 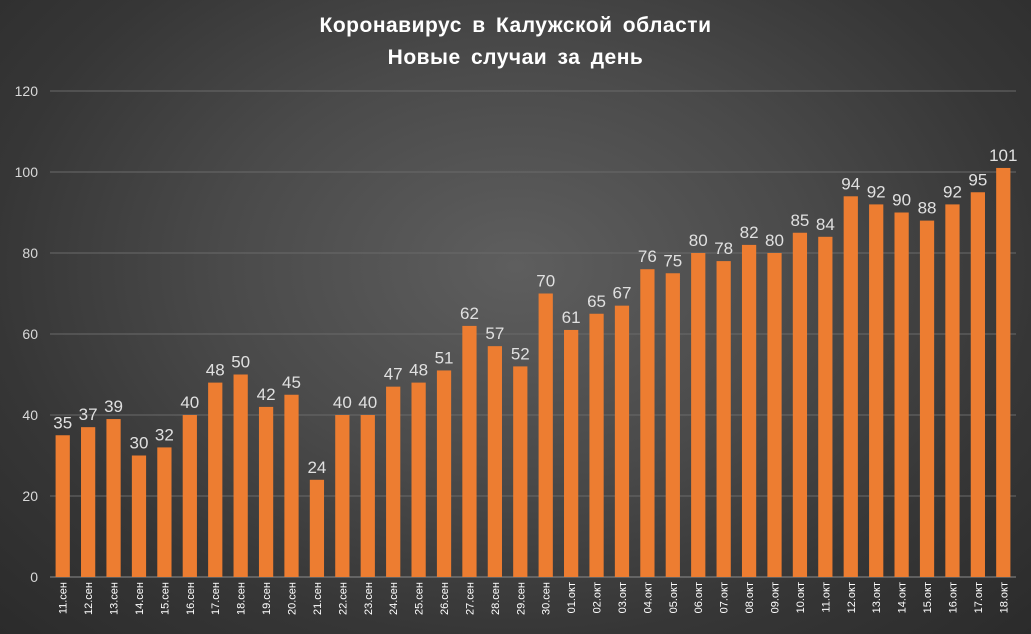 What do you see at coordinates (89, 598) in the screenshot?
I see `x-tick-label: 12.сен` at bounding box center [89, 598].